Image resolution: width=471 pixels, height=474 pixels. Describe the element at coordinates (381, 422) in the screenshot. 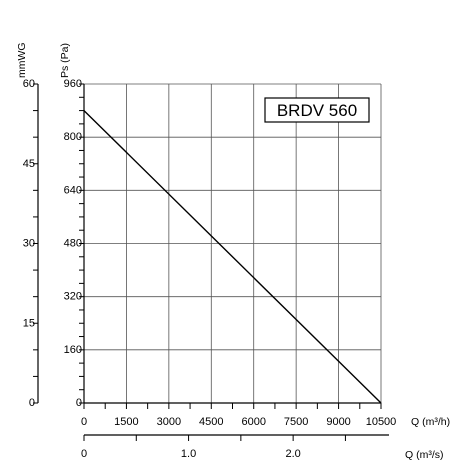

I see `x-axis-tick-label: 10500` at that location.